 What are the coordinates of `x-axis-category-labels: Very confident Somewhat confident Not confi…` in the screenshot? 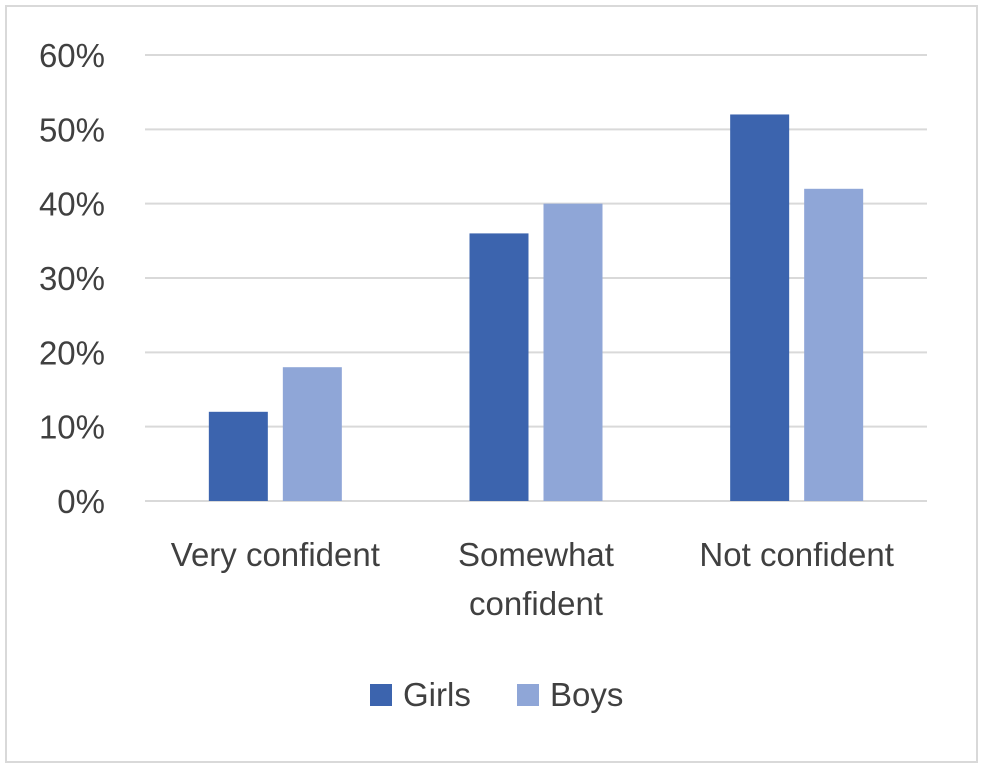 It's located at (532, 579).